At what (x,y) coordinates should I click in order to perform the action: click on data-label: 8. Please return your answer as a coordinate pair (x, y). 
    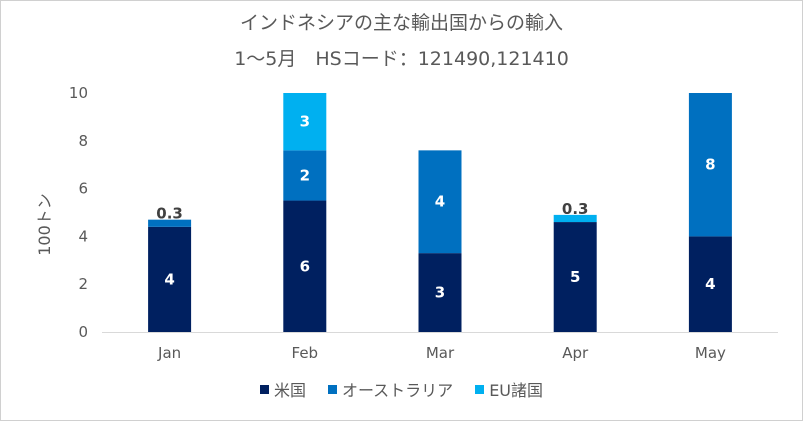
    Looking at the image, I should click on (710, 165).